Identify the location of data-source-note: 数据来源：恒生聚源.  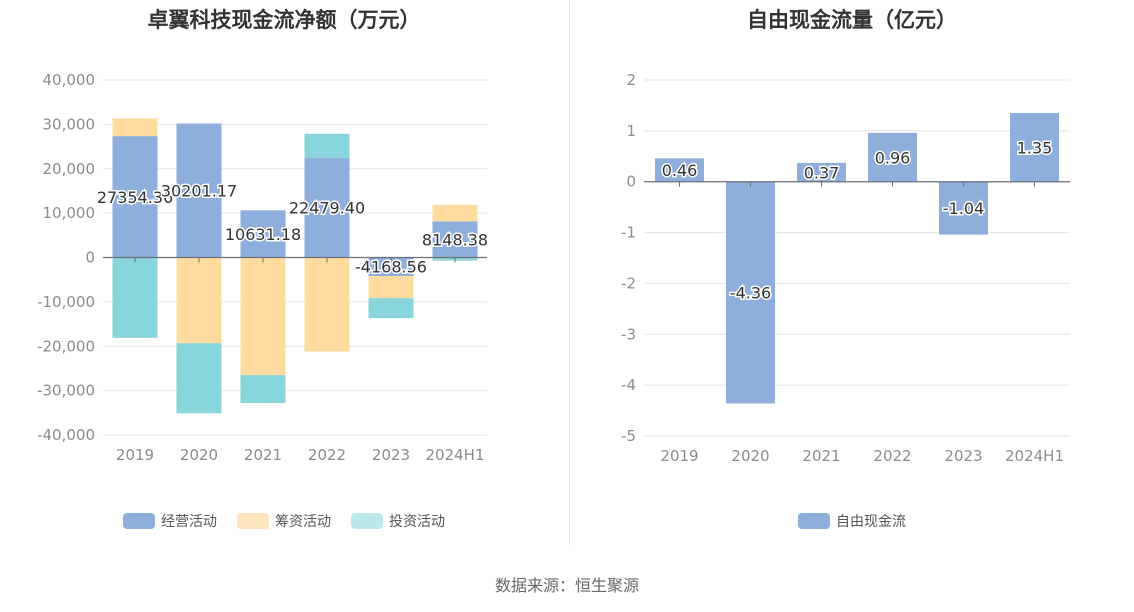
(566, 585).